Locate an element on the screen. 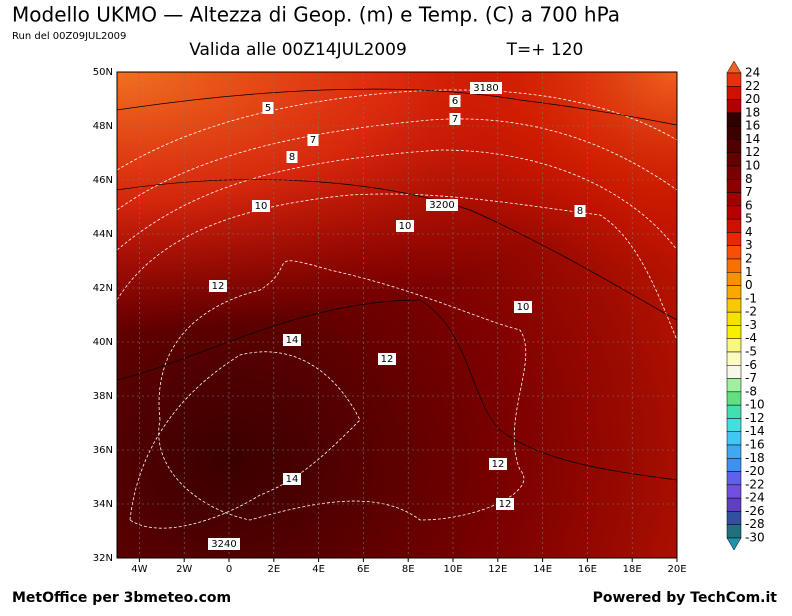  colorbar-label: -2 is located at coordinates (751, 312).